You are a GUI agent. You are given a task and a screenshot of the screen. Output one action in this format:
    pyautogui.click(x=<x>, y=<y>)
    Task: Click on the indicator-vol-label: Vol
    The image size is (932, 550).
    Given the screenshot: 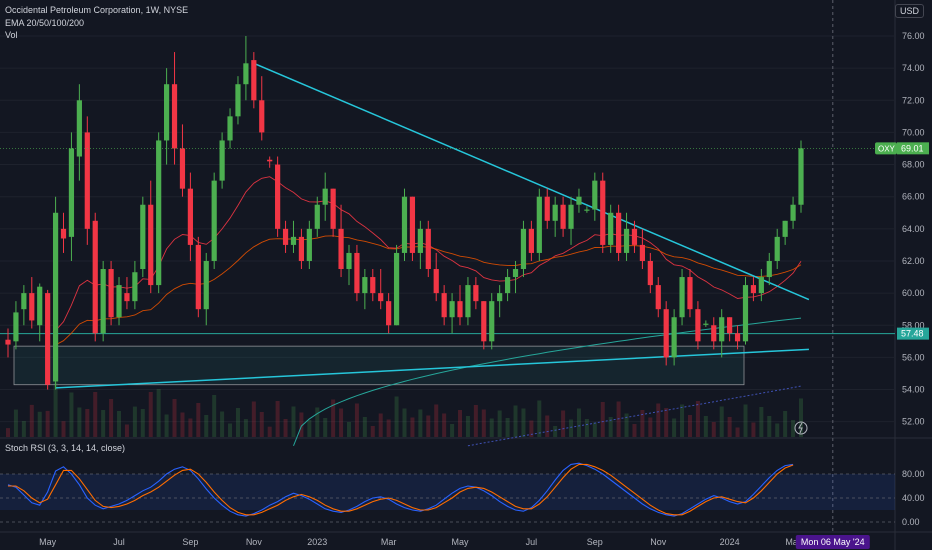 What is the action you would take?
    pyautogui.click(x=11, y=35)
    